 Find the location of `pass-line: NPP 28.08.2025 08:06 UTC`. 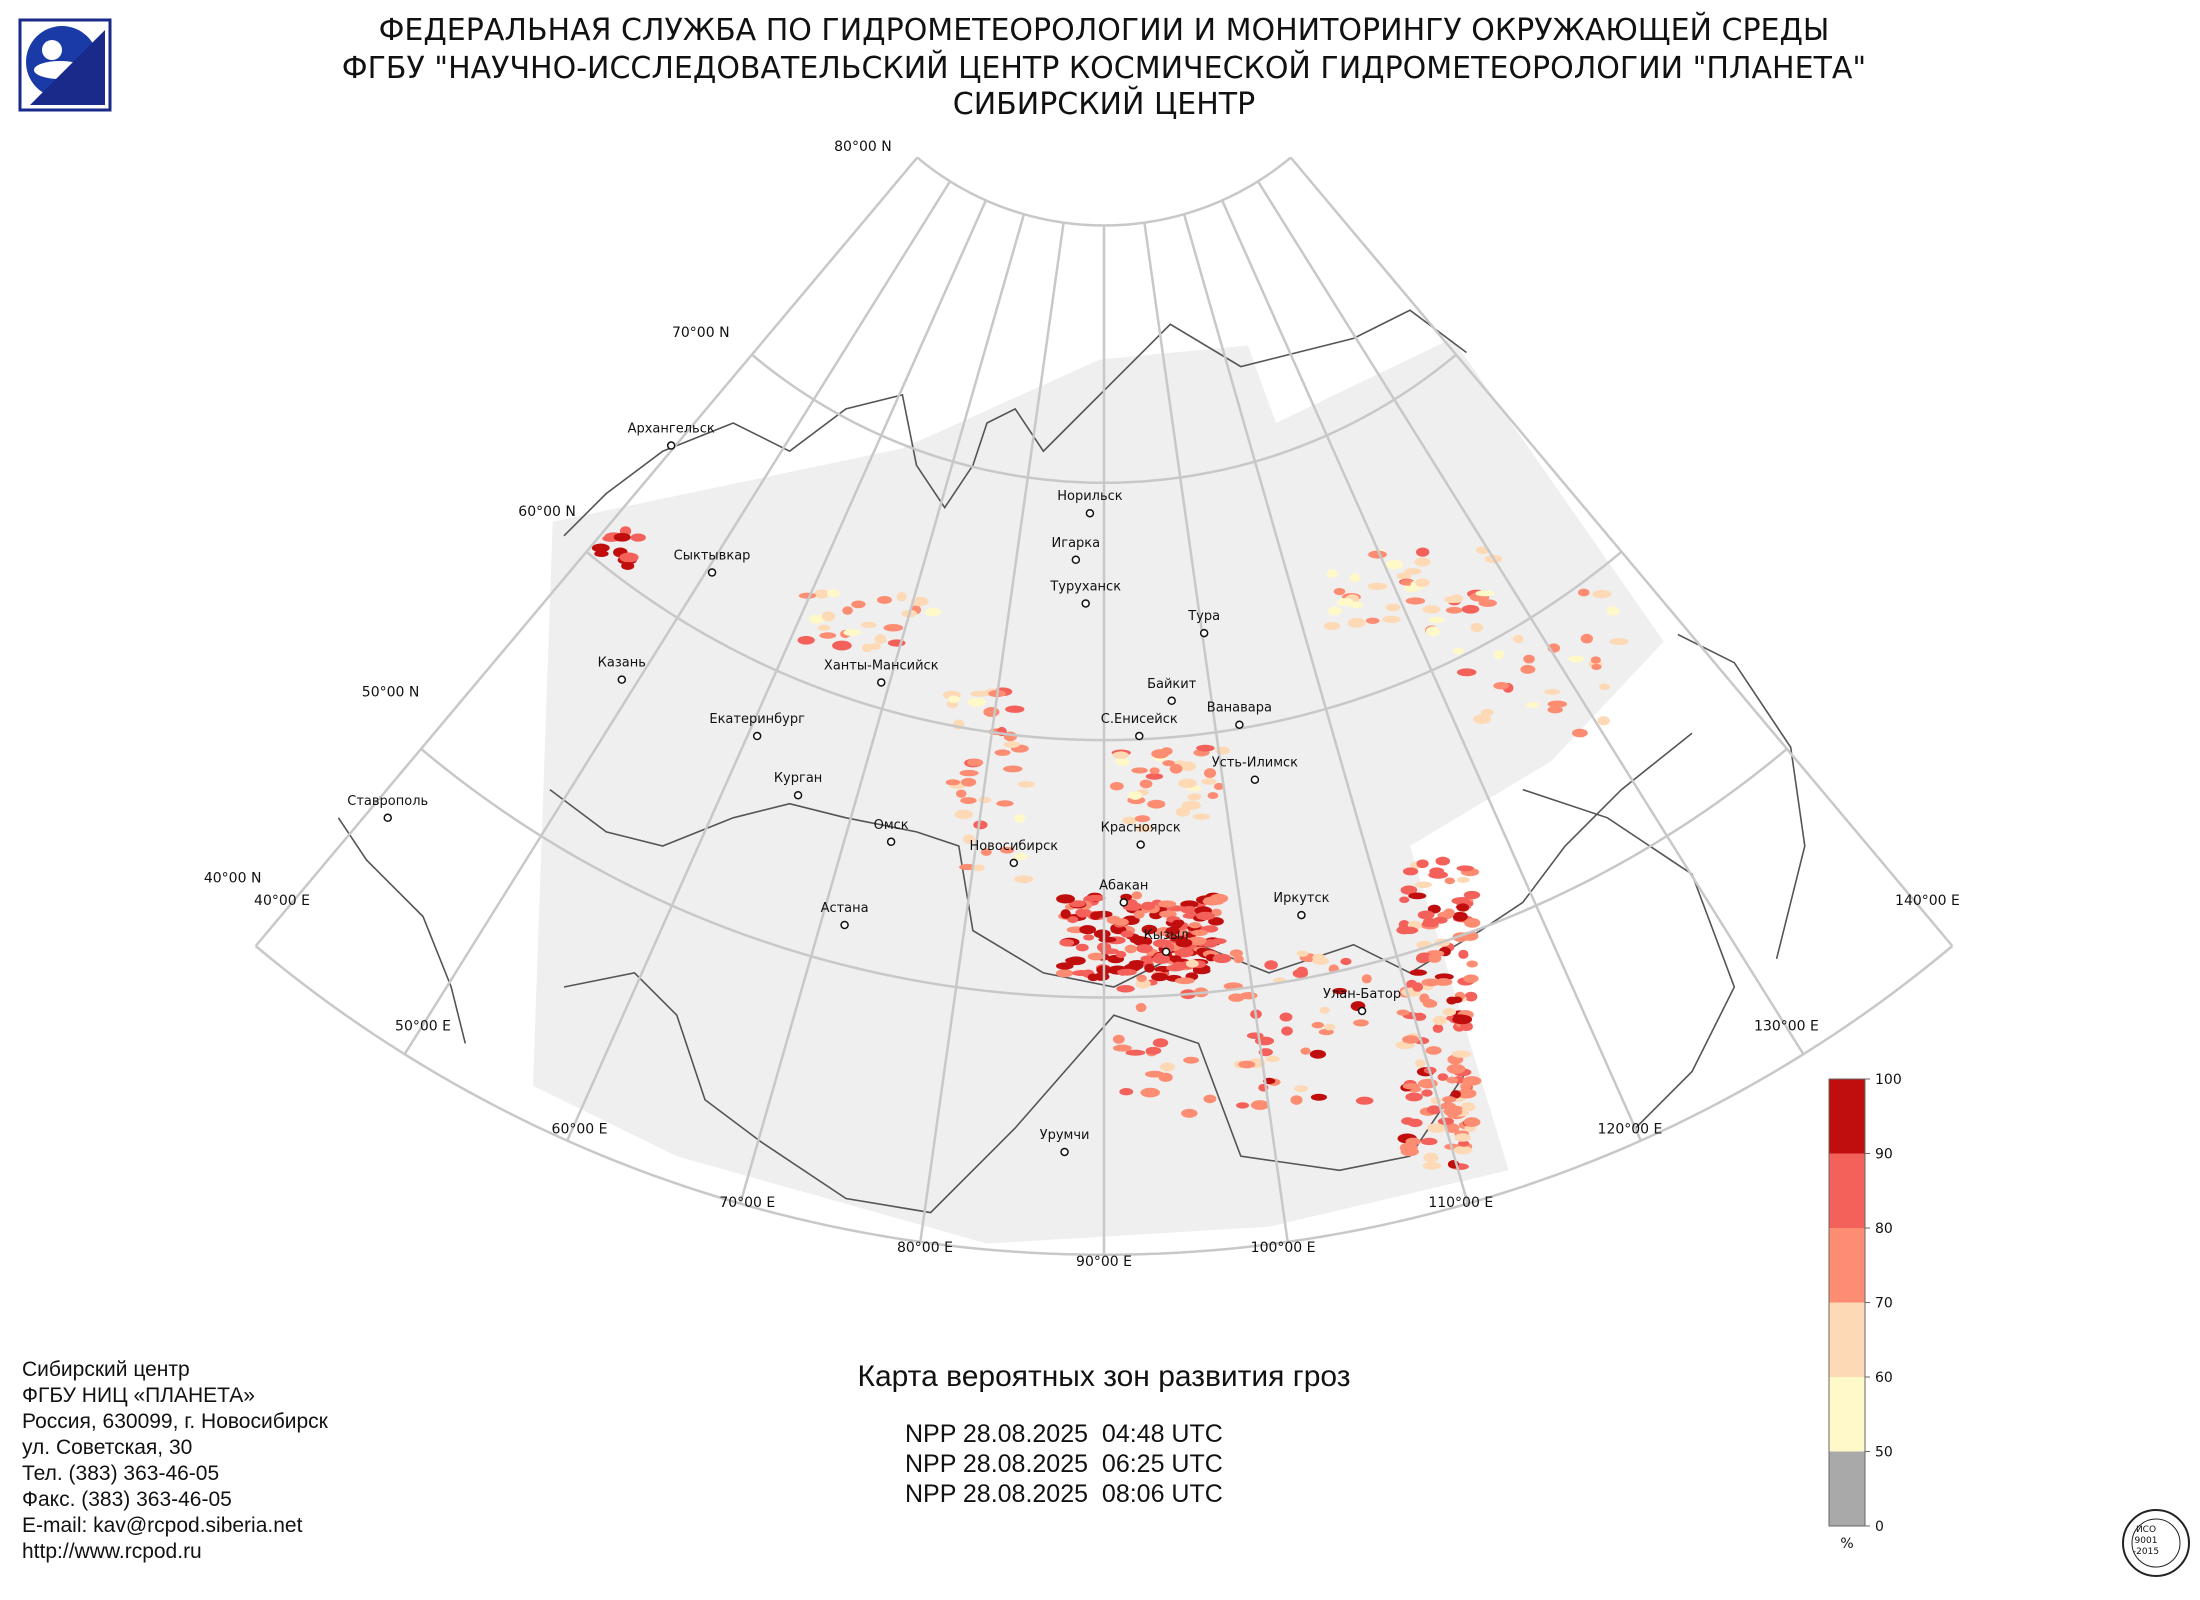

pass-line: NPP 28.08.2025 08:06 UTC is located at coordinates (1064, 1494).